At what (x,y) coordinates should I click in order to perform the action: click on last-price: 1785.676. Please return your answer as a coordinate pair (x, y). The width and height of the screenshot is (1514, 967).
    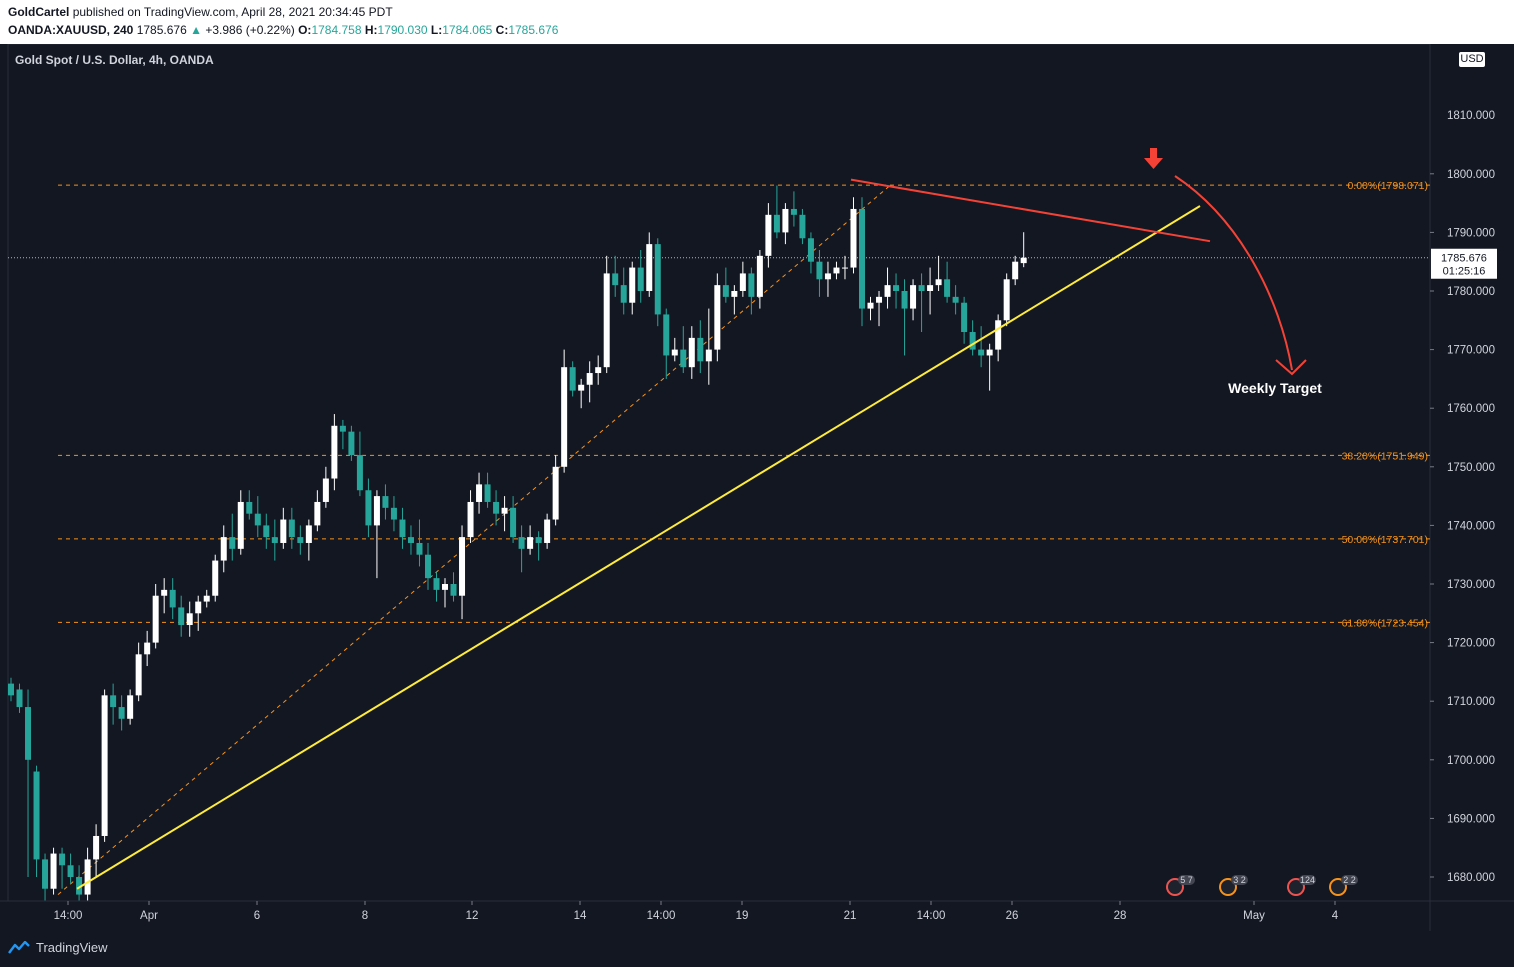
    Looking at the image, I should click on (161, 30).